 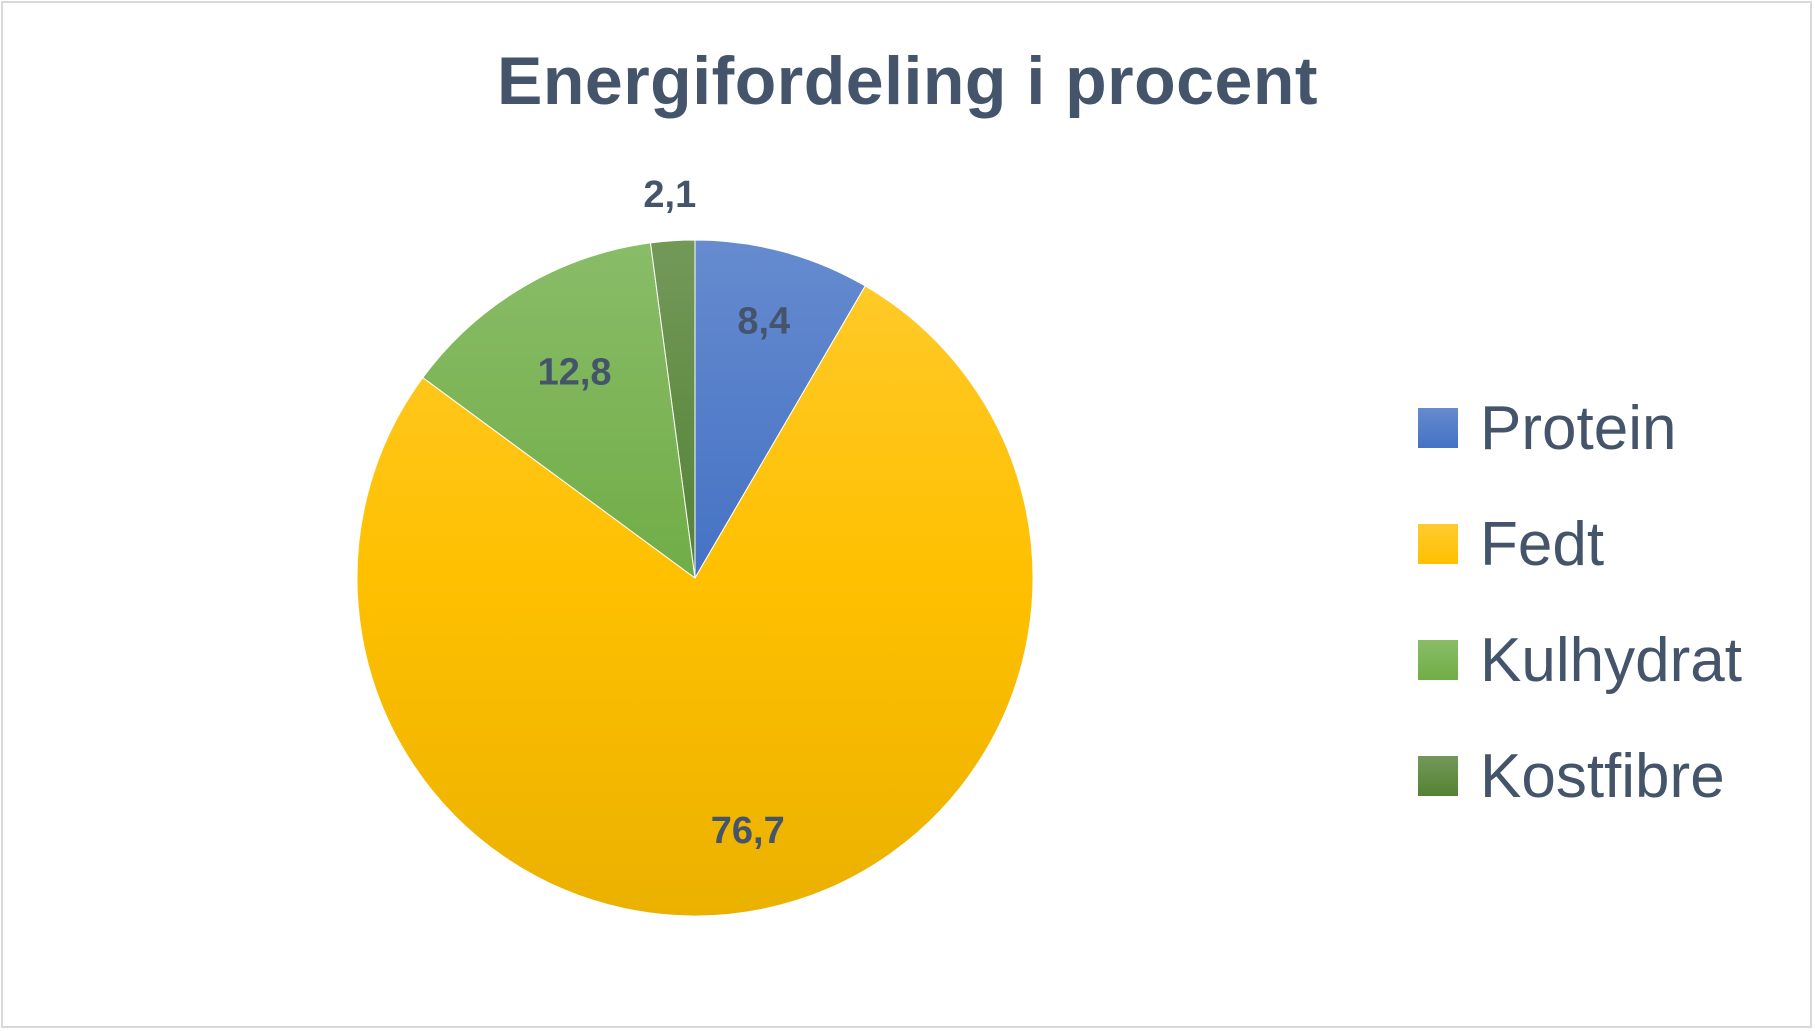 I want to click on legend-item-kostfibre: Kostfibre, so click(x=1580, y=776).